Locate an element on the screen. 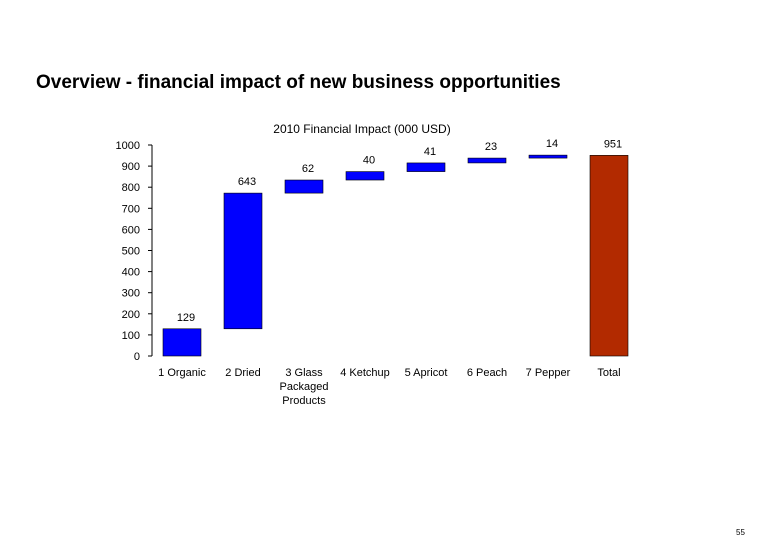 The image size is (780, 540). y-tick-label: 900 is located at coordinates (131, 167).